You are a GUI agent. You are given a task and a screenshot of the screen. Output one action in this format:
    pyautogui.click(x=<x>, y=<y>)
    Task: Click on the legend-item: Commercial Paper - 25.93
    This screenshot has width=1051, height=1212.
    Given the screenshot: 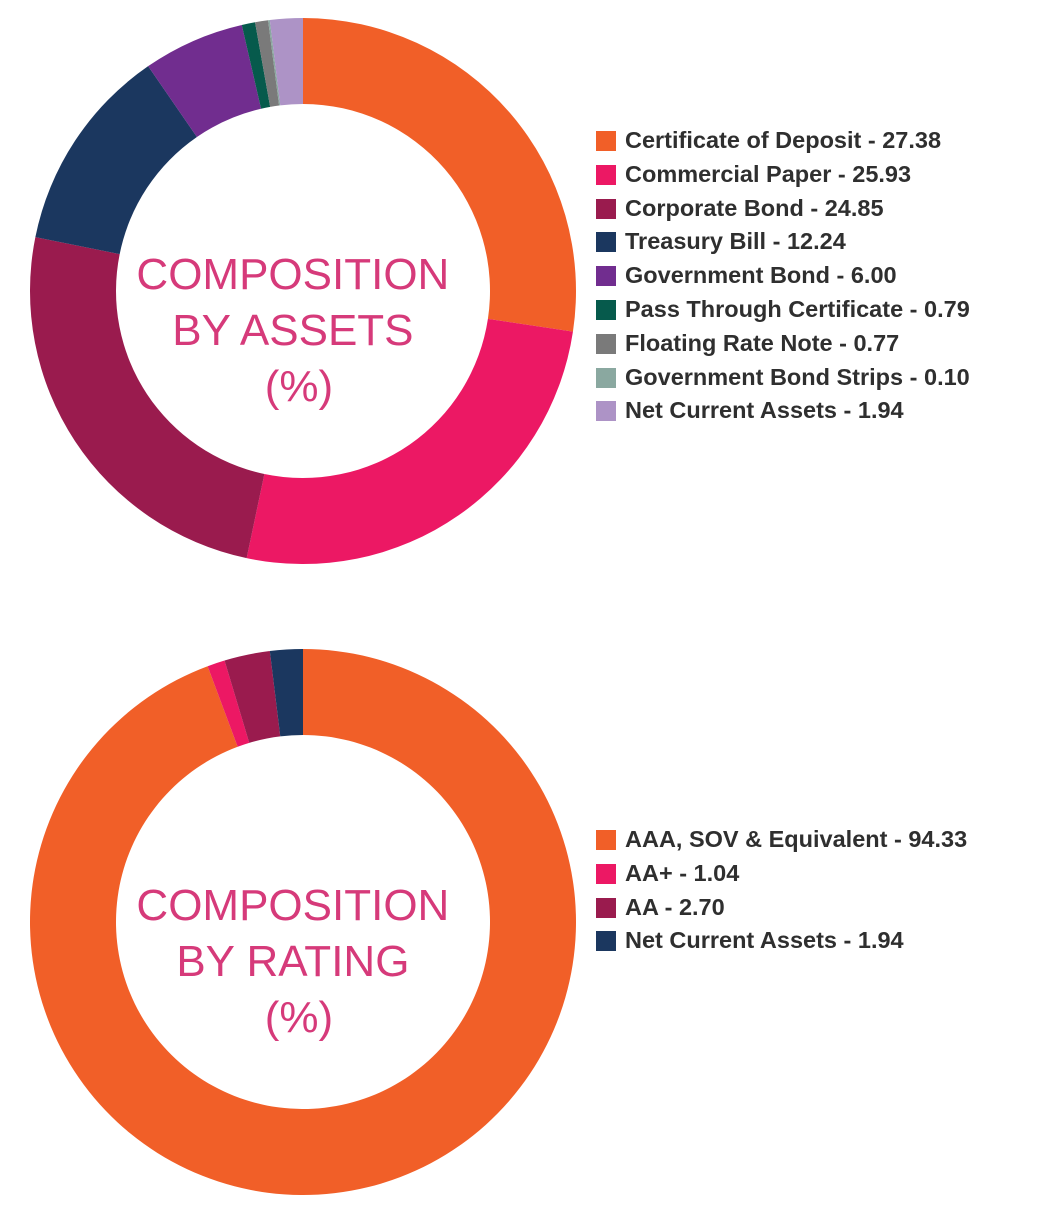 What is the action you would take?
    pyautogui.click(x=816, y=175)
    